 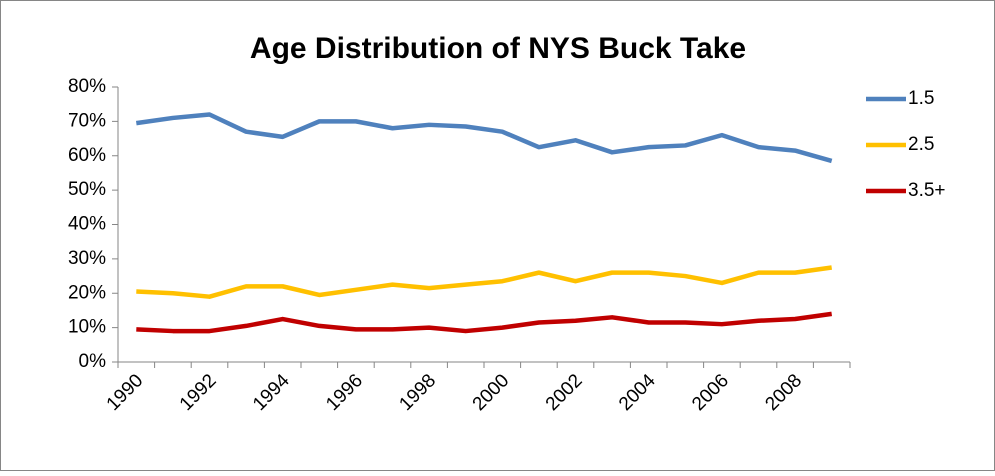 I want to click on y-tick-label: 50%, so click(x=87, y=189).